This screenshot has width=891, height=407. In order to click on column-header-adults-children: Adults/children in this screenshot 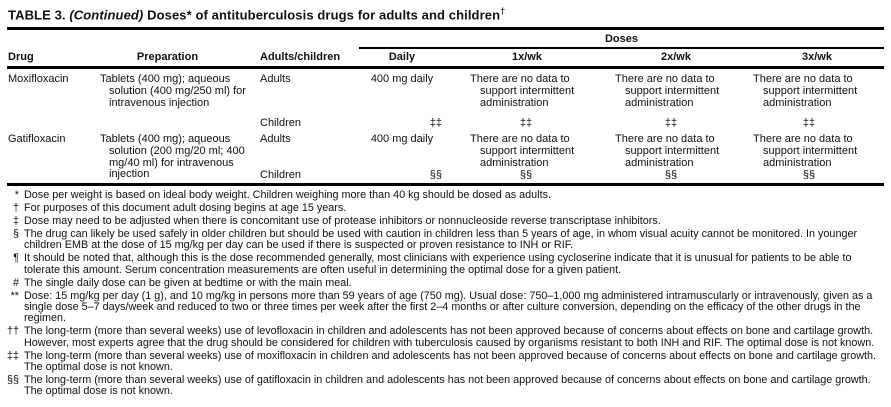, I will do `click(300, 57)`.